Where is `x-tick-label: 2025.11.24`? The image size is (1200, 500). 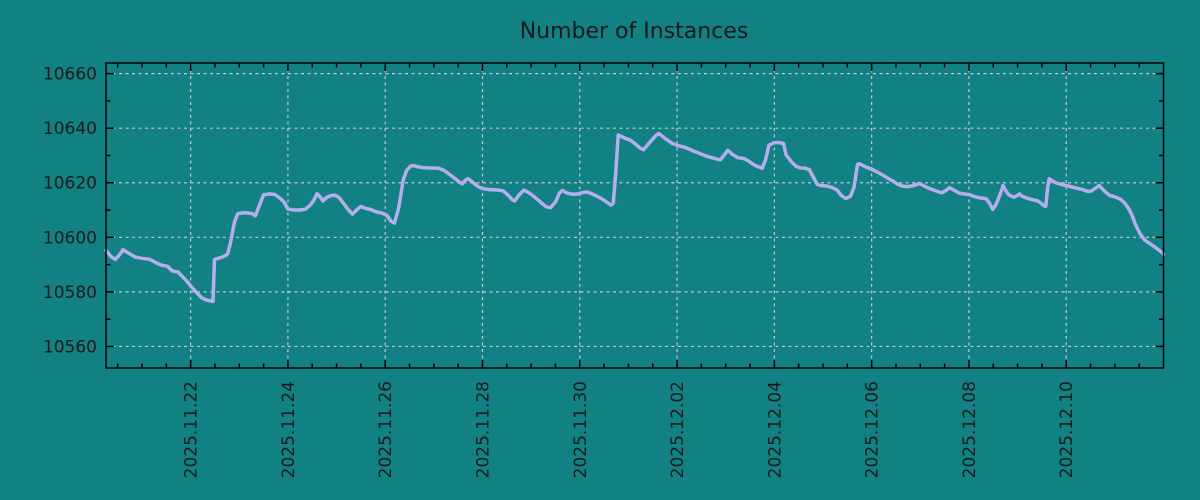
x-tick-label: 2025.11.24 is located at coordinates (289, 429).